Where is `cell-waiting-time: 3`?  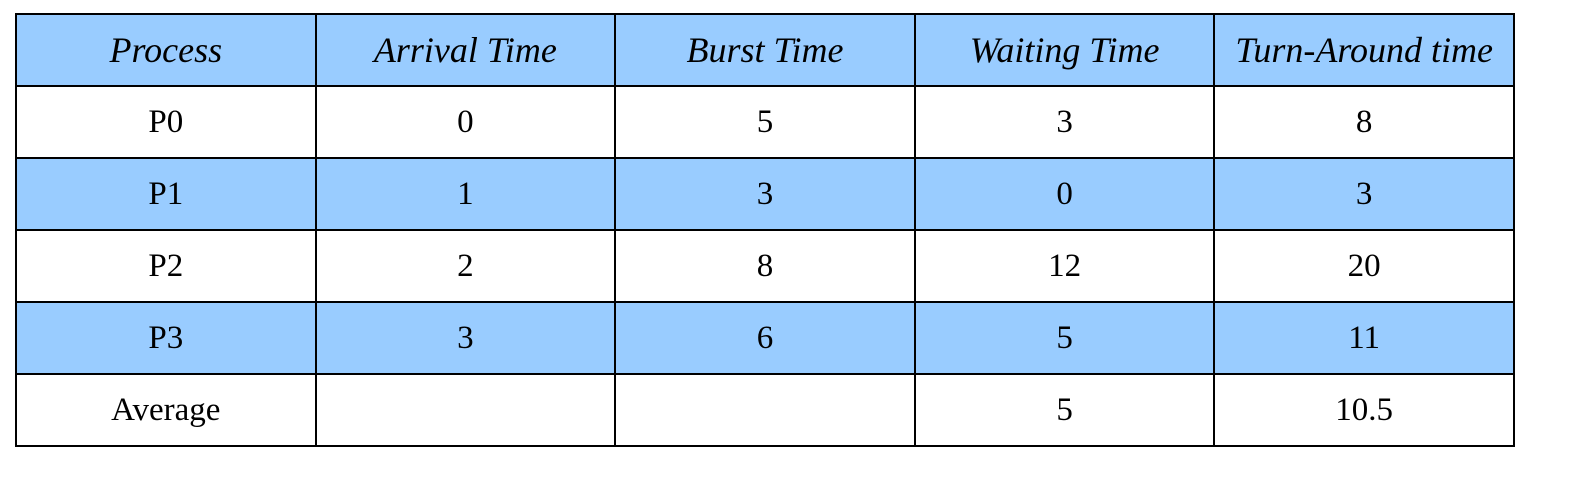 cell-waiting-time: 3 is located at coordinates (1064, 122).